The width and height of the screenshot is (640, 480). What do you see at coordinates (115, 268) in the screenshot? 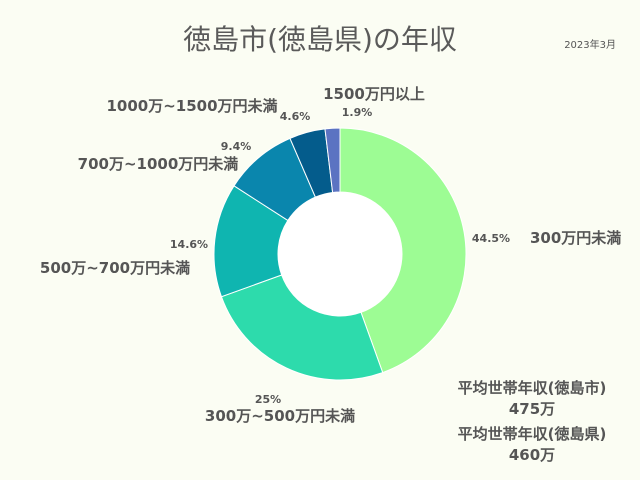
I see `category-label-3: 500万~700万円未満` at bounding box center [115, 268].